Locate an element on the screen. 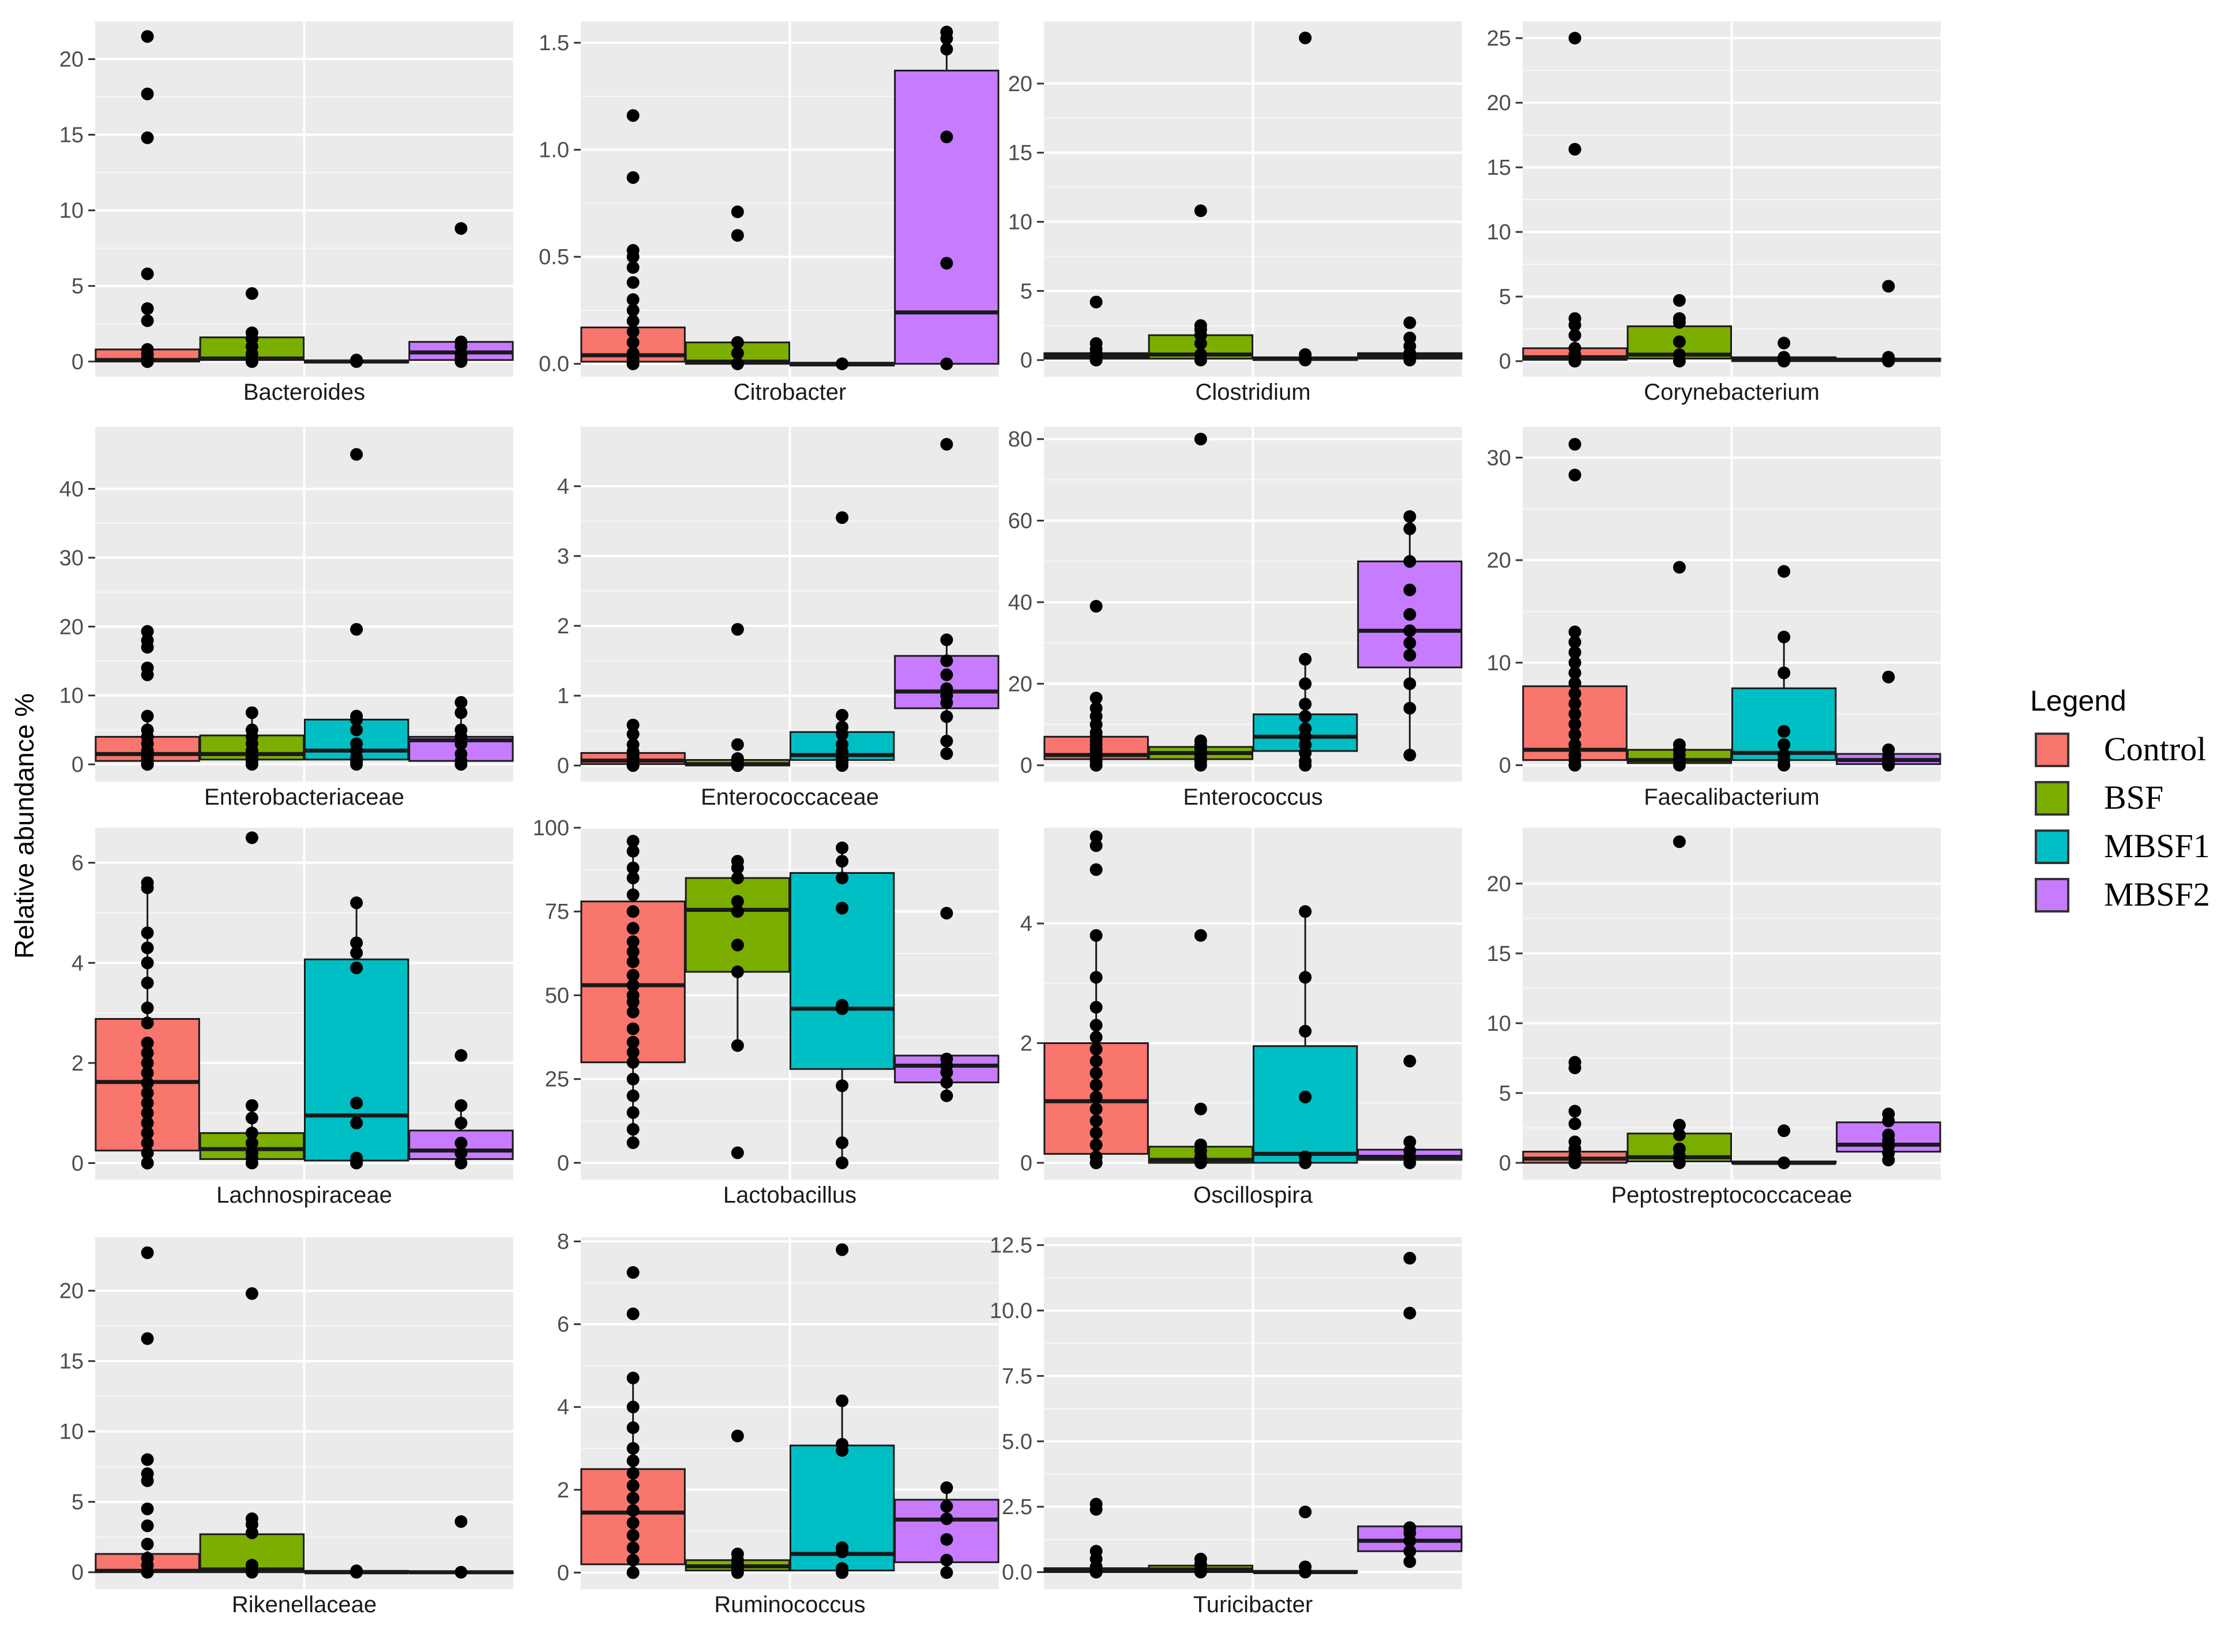  panel-label: Peptostreptococcaceae is located at coordinates (1732, 1195).